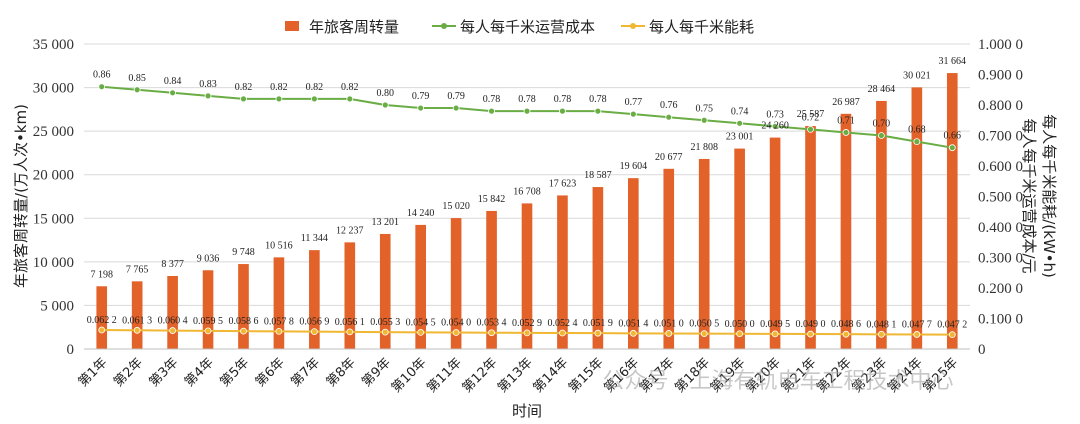 This screenshot has width=1080, height=424. I want to click on bar-data-label: 9 036, so click(208, 258).